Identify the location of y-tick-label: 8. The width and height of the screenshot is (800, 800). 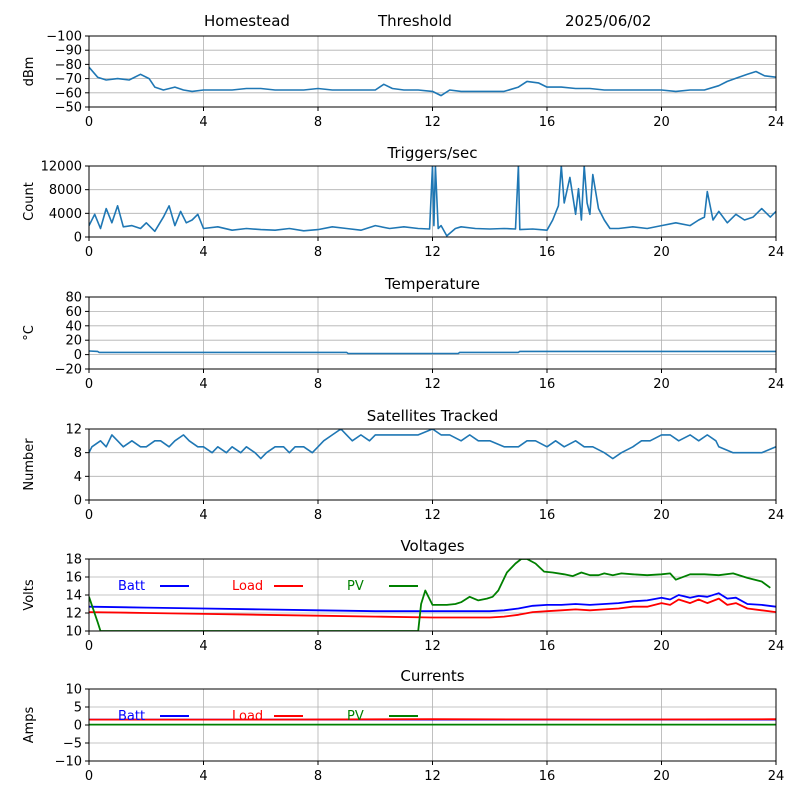
(78, 453).